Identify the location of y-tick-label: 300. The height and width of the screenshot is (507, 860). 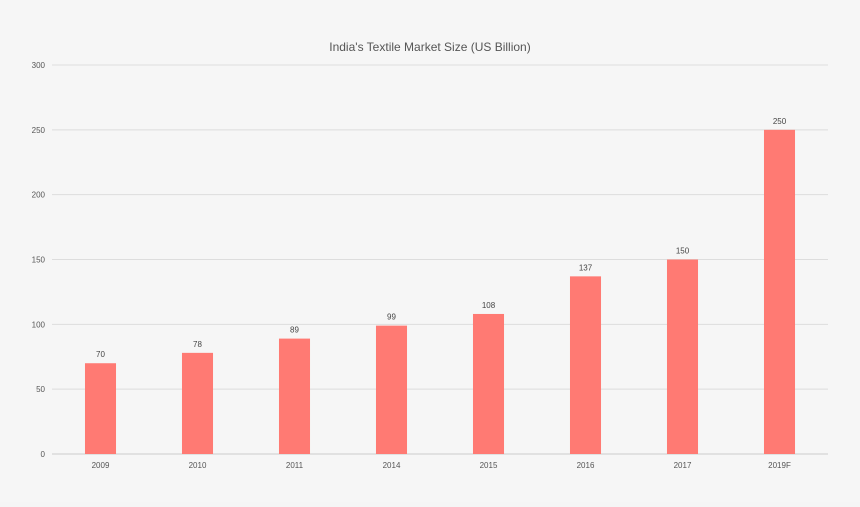
(39, 65).